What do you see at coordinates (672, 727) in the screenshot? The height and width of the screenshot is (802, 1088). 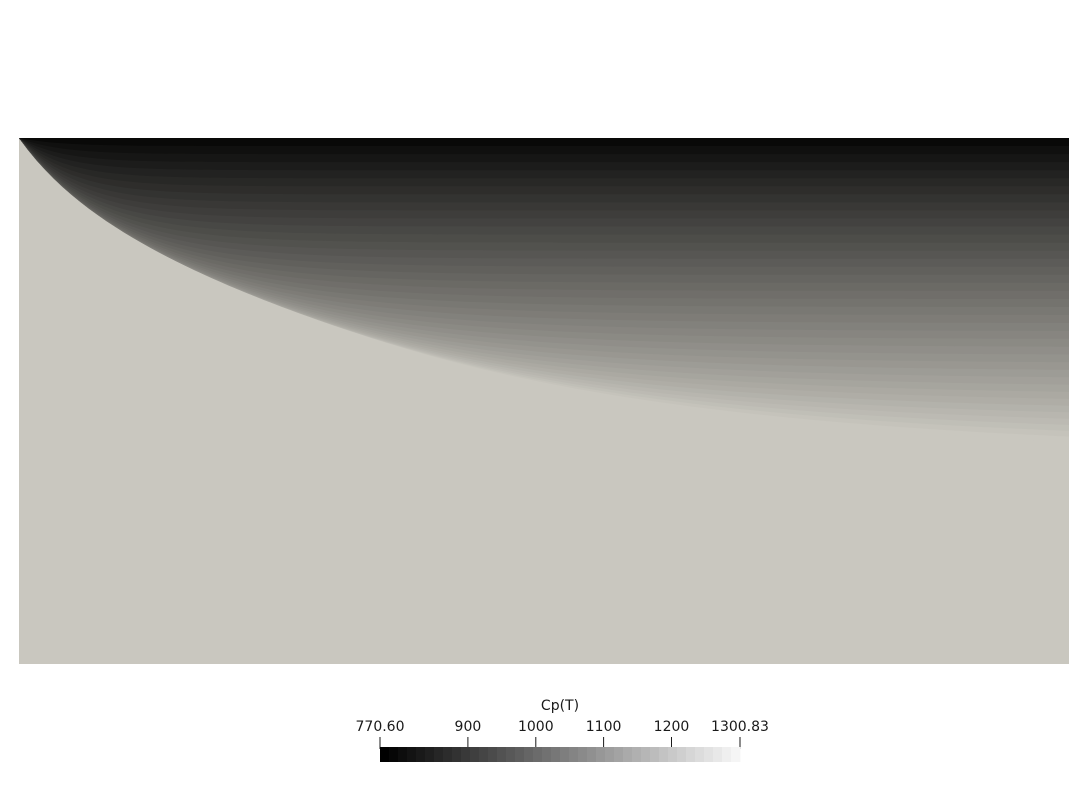 I see `colorbar-tick-label: 1200` at bounding box center [672, 727].